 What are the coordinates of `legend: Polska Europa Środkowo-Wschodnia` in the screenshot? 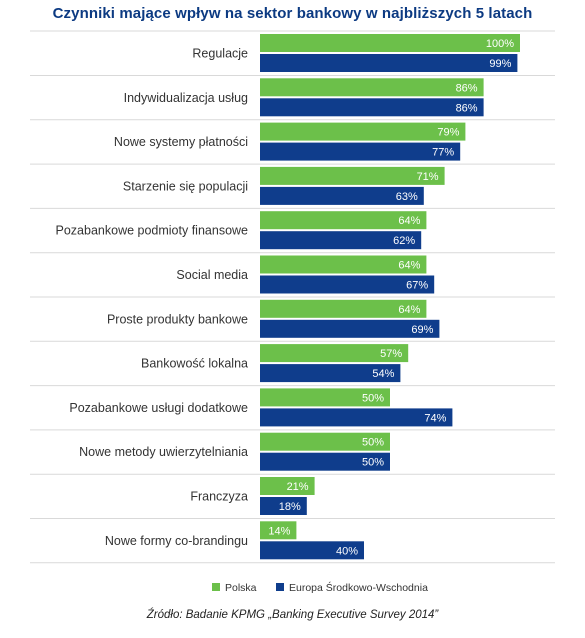 It's located at (320, 587).